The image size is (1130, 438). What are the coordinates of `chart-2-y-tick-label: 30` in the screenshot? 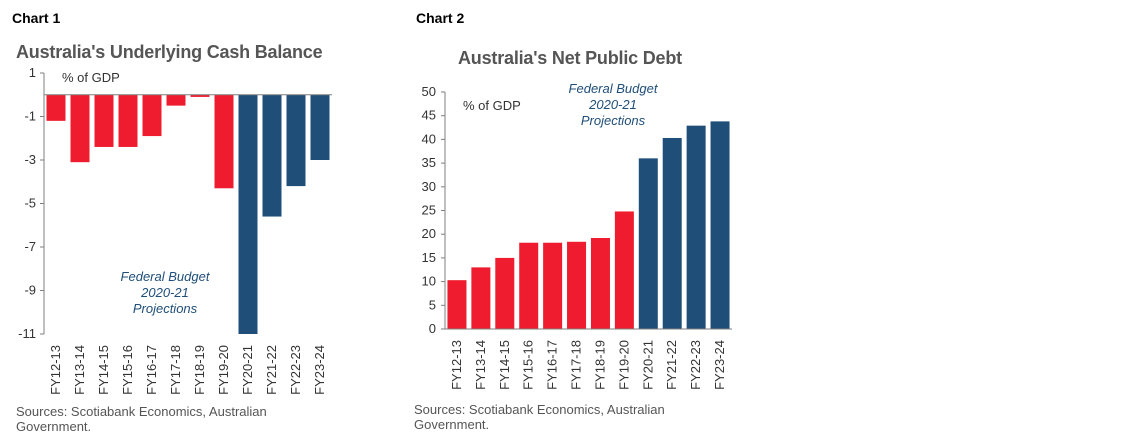 It's located at (429, 186).